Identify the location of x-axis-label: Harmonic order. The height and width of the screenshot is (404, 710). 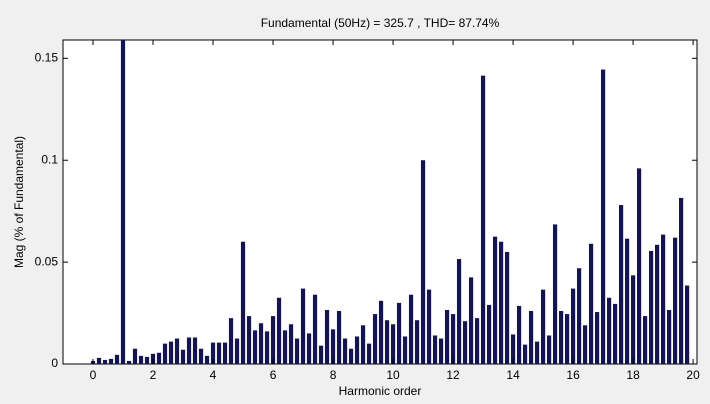
(380, 391).